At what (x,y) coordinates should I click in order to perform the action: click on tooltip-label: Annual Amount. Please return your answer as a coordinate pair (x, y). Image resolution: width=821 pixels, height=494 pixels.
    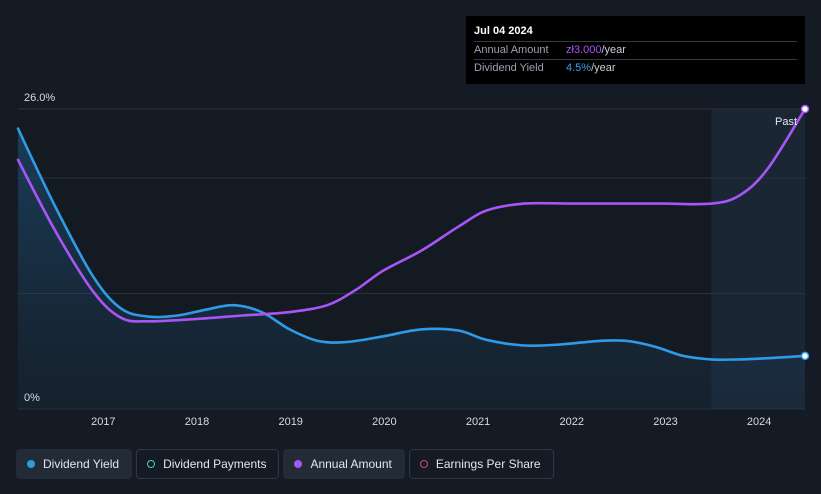
    Looking at the image, I should click on (511, 50).